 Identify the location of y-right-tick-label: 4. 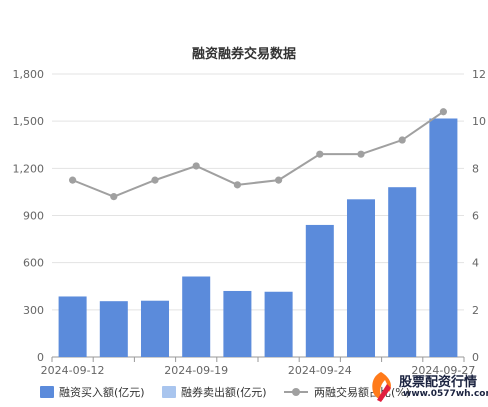
(475, 263).